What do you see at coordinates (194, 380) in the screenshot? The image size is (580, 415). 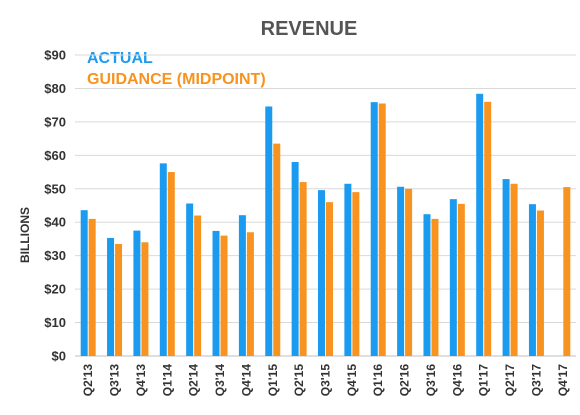 I see `x-tick-label: Q2'14` at bounding box center [194, 380].